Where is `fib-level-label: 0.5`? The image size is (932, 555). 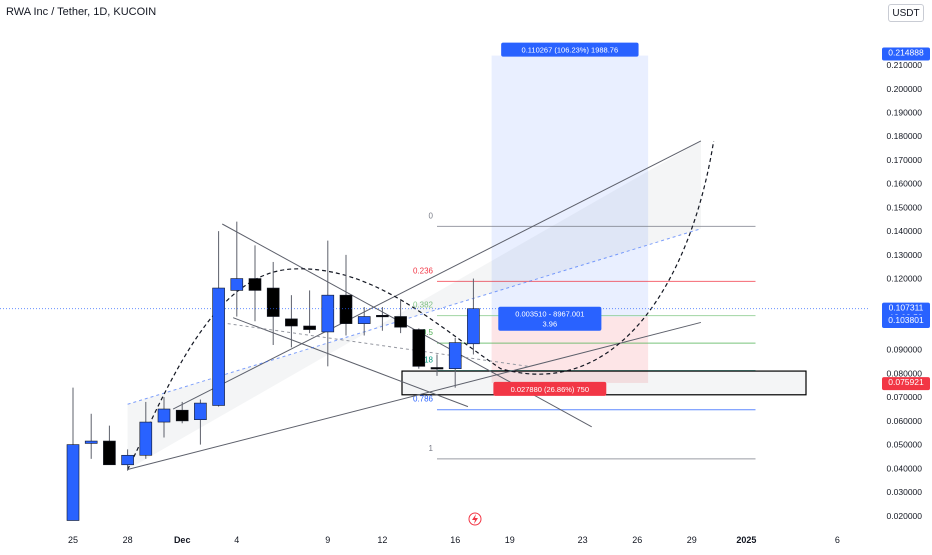
fib-level-label: 0.5 is located at coordinates (428, 332).